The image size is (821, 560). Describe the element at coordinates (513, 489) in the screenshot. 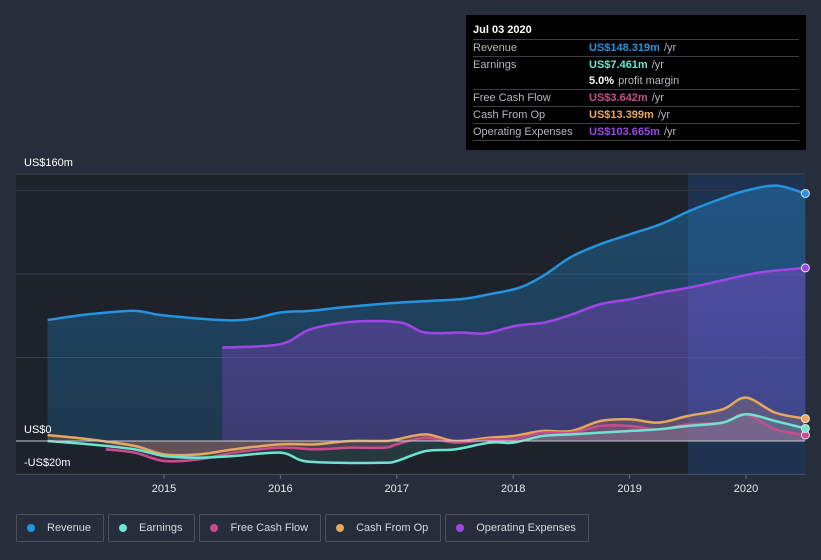

I see `x-tick-label: 2018` at that location.